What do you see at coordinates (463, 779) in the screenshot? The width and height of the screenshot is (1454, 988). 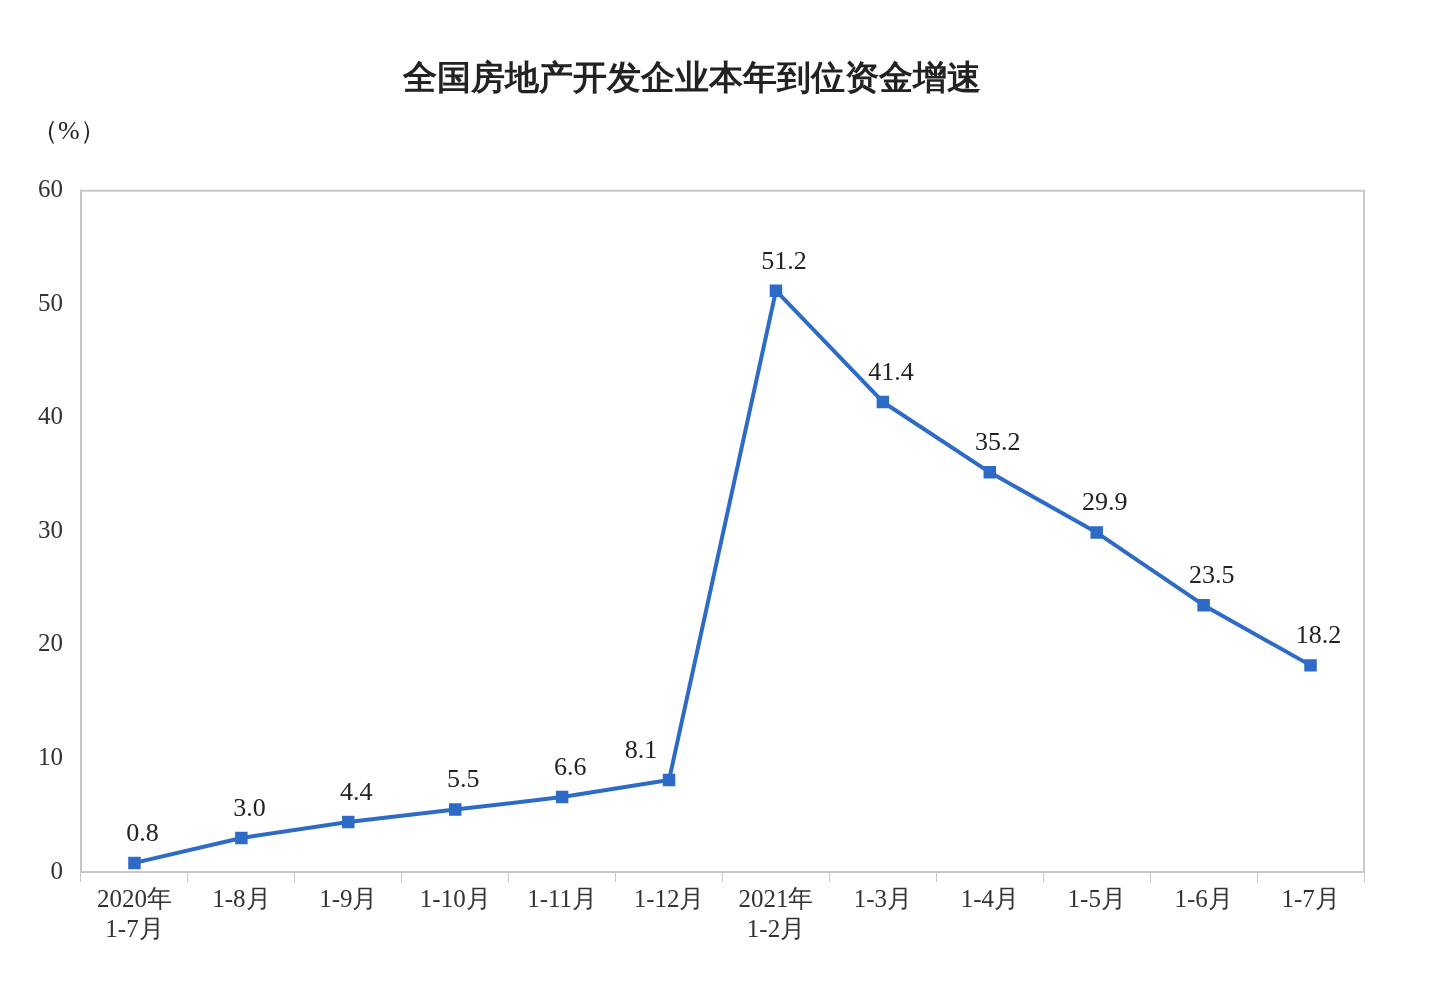 I see `data-label: 5.5` at bounding box center [463, 779].